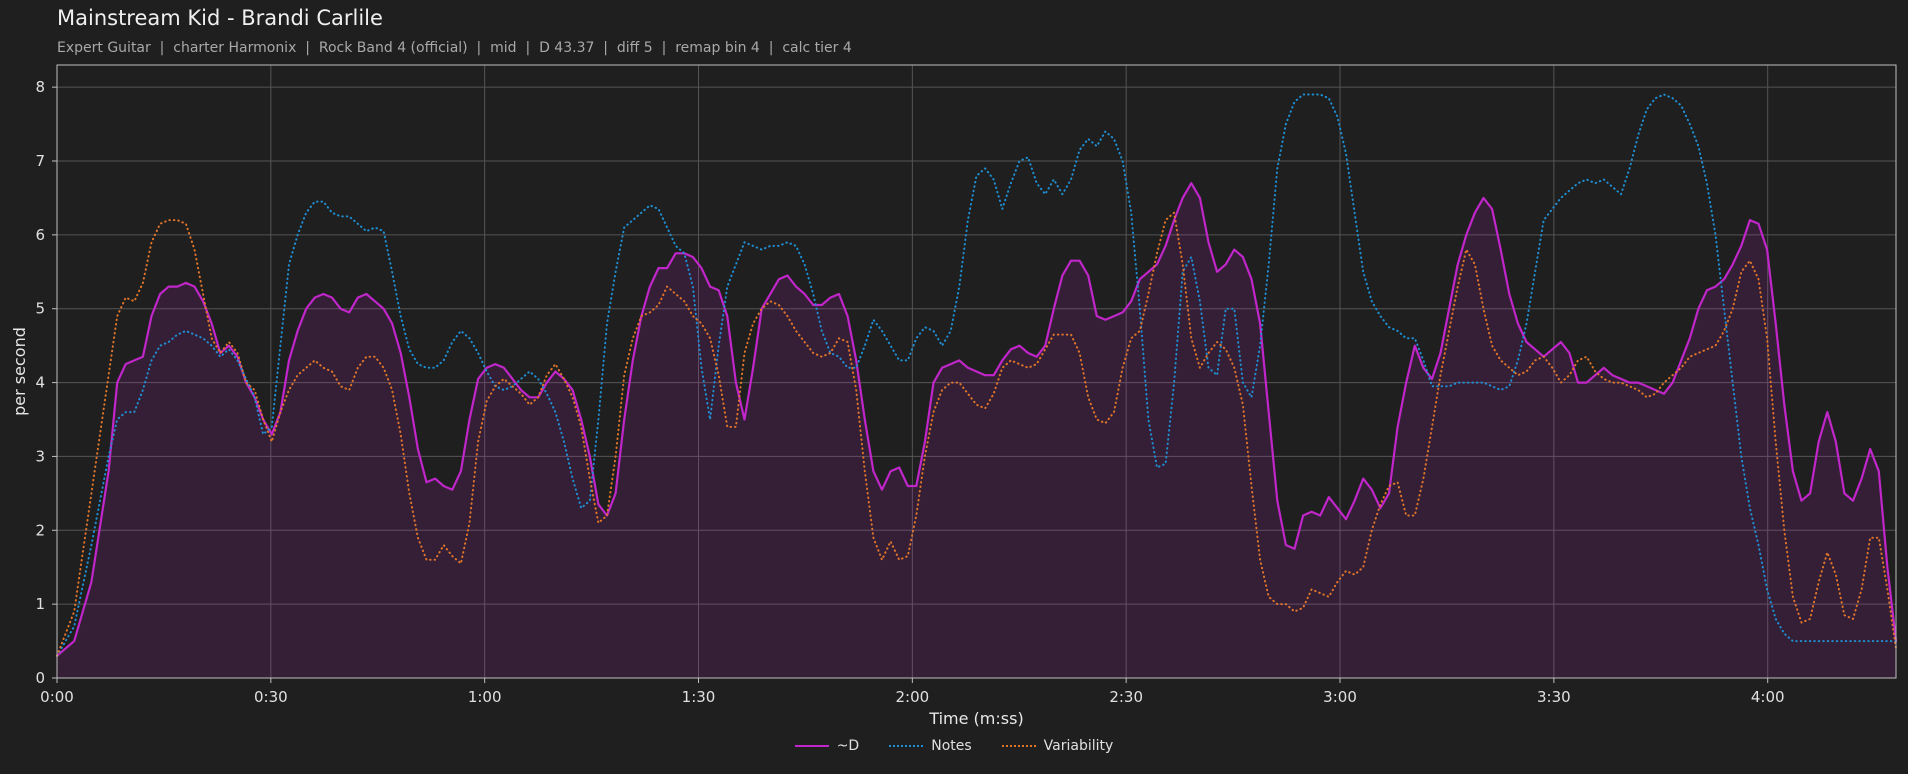 The image size is (1908, 774). What do you see at coordinates (40, 161) in the screenshot?
I see `y-tick-label: 7` at bounding box center [40, 161].